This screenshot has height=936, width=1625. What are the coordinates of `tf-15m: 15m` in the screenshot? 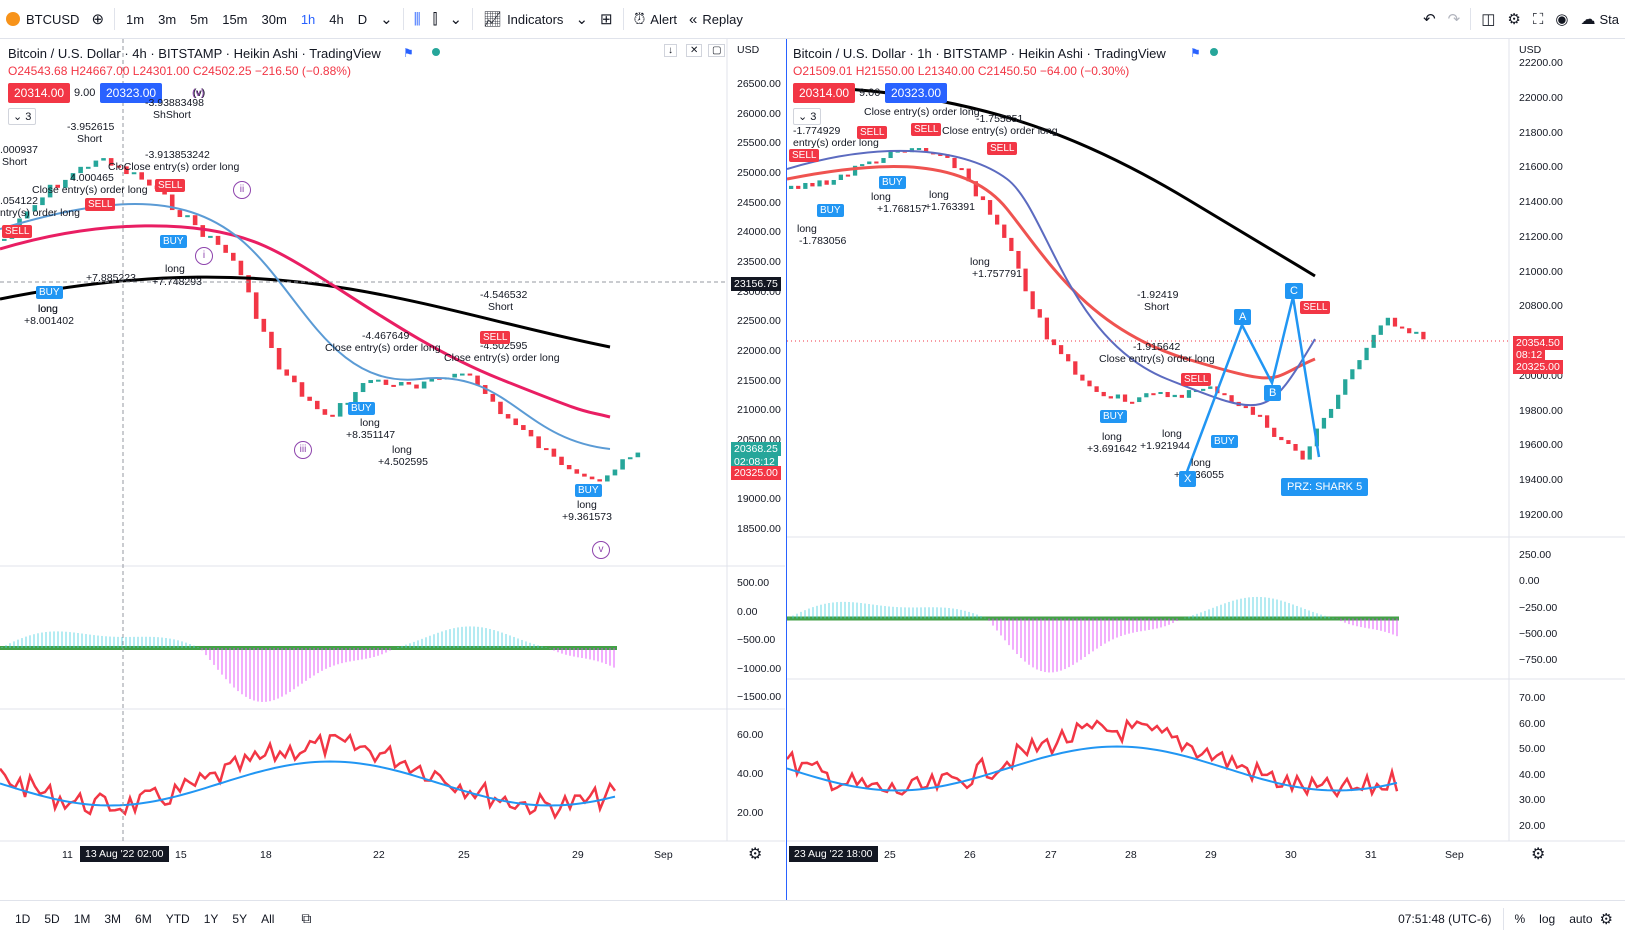 It's located at (235, 19).